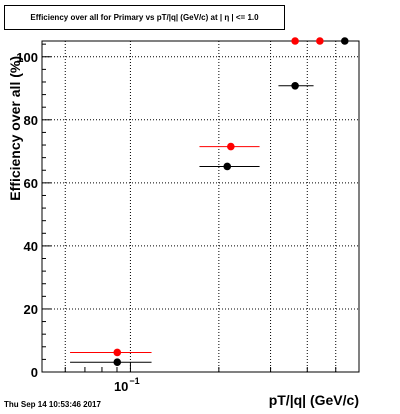 Image resolution: width=400 pixels, height=414 pixels. I want to click on x-axis-title: pT/|q| (GeV/c), so click(314, 400).